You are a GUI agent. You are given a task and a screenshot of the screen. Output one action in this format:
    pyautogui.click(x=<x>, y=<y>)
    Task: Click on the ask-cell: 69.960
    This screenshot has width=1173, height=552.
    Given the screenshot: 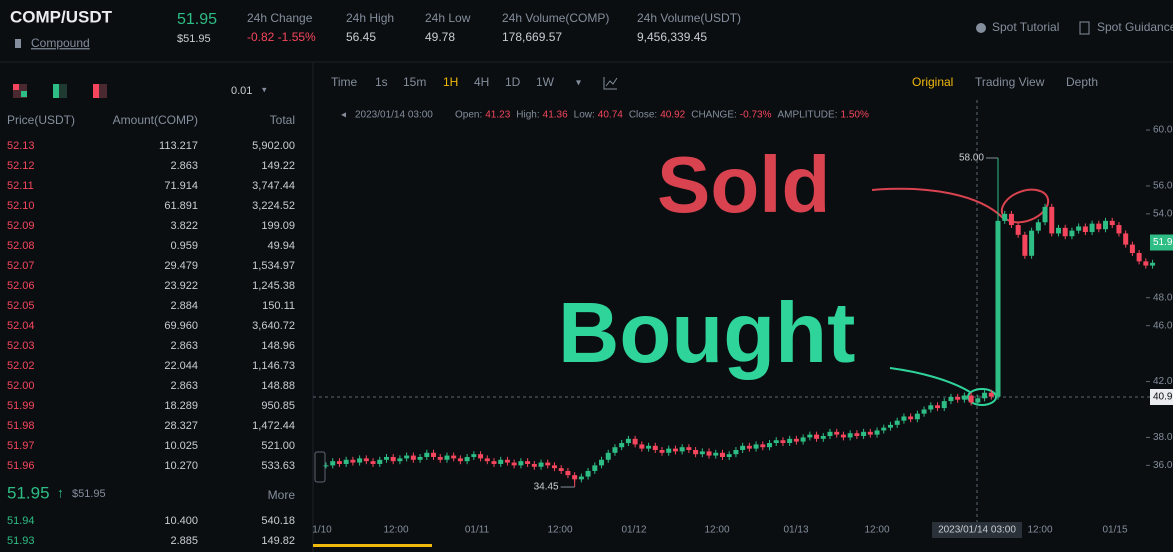 What is the action you would take?
    pyautogui.click(x=181, y=326)
    